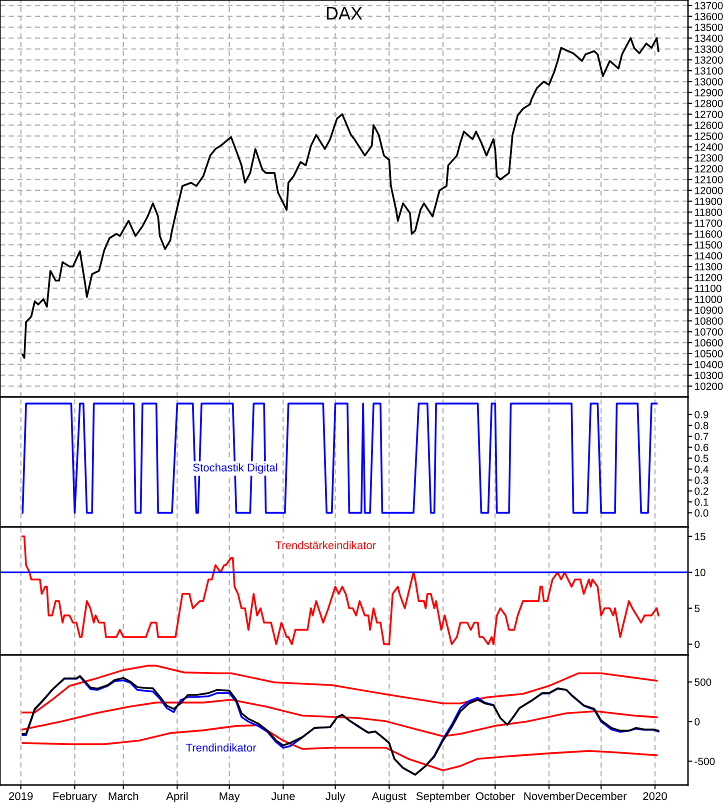  Describe the element at coordinates (704, 762) in the screenshot. I see `y-tick-label: -500` at that location.